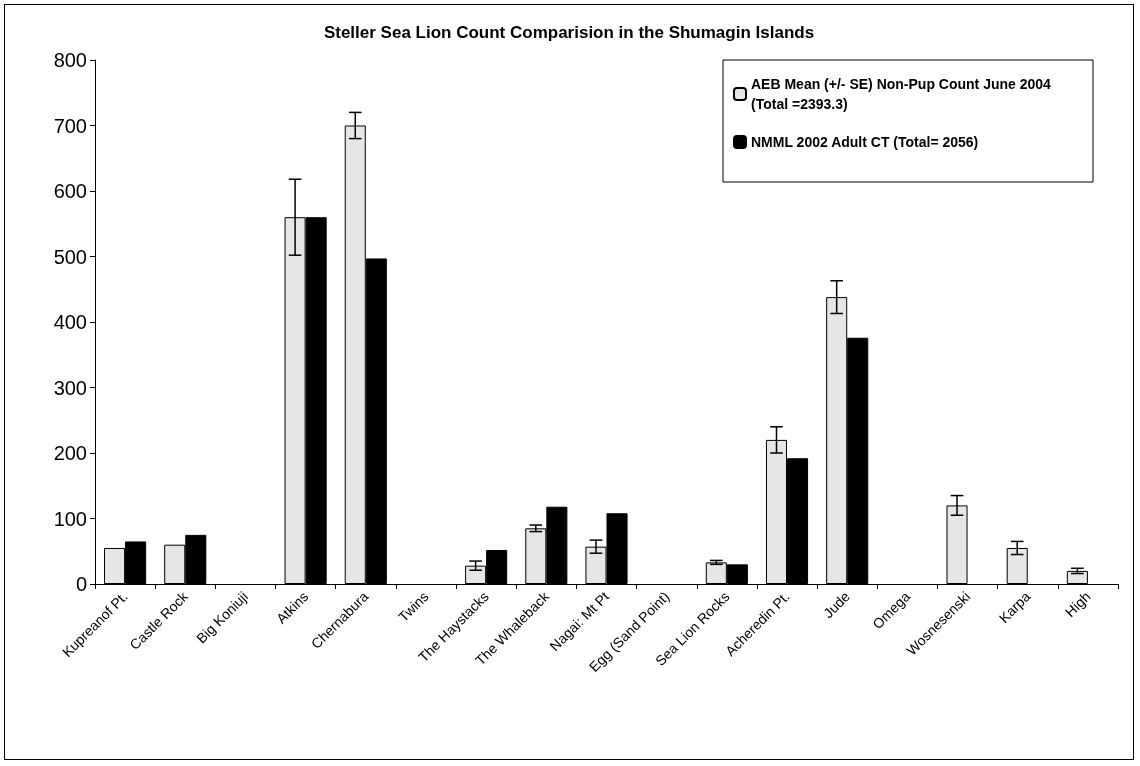 The width and height of the screenshot is (1140, 766). I want to click on y-tick-label: 0, so click(81, 584).